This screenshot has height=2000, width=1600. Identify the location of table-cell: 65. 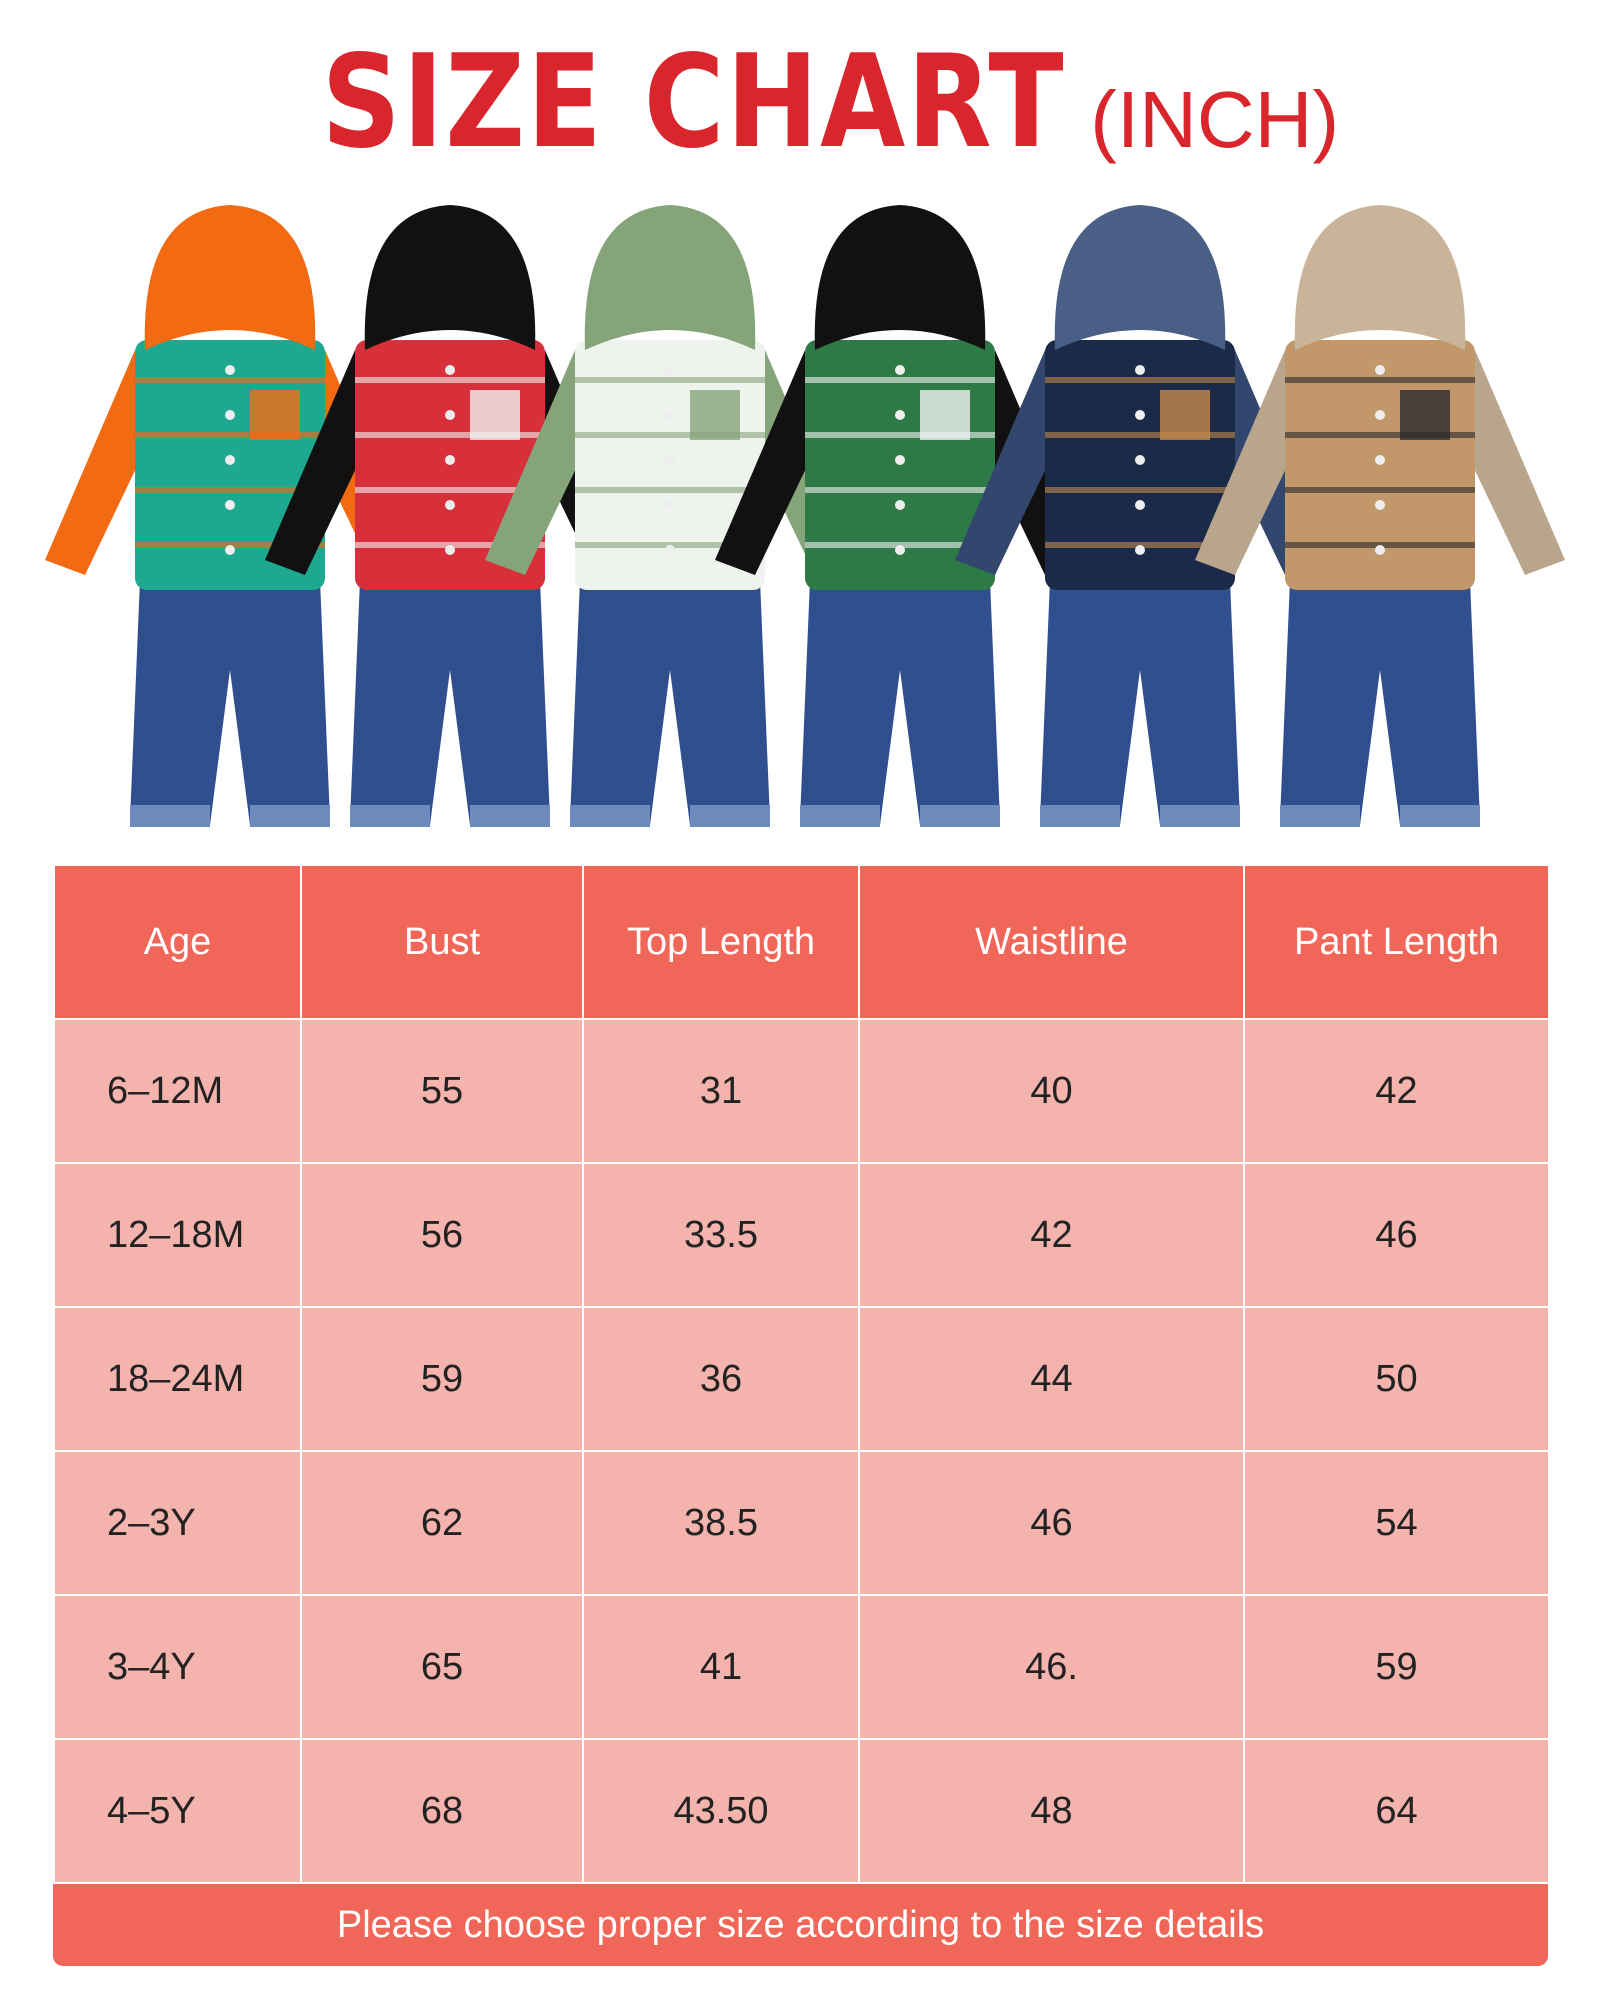
(442, 1667).